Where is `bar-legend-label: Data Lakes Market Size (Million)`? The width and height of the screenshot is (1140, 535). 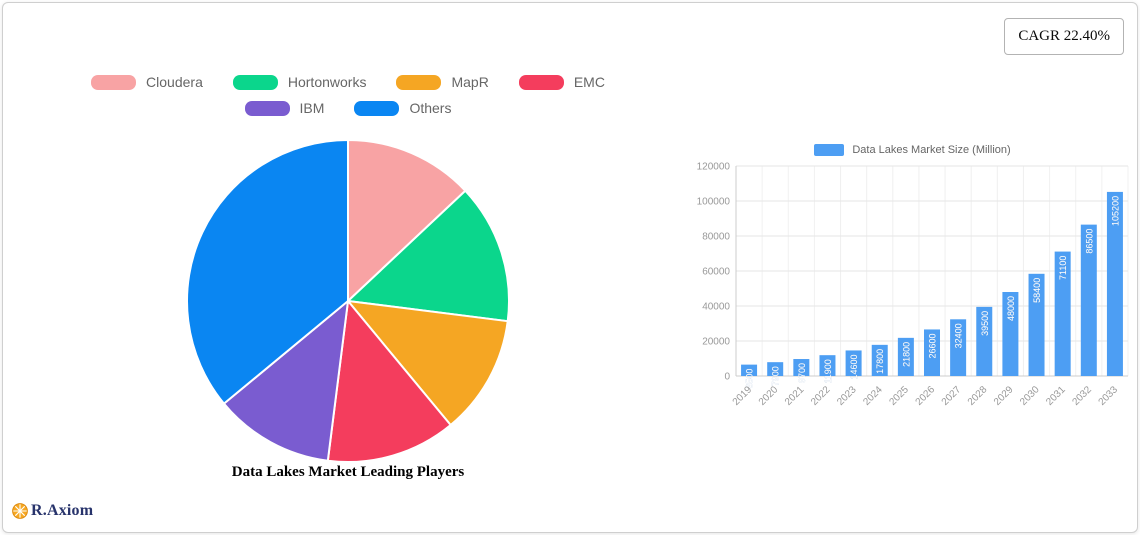
bar-legend-label: Data Lakes Market Size (Million) is located at coordinates (931, 150).